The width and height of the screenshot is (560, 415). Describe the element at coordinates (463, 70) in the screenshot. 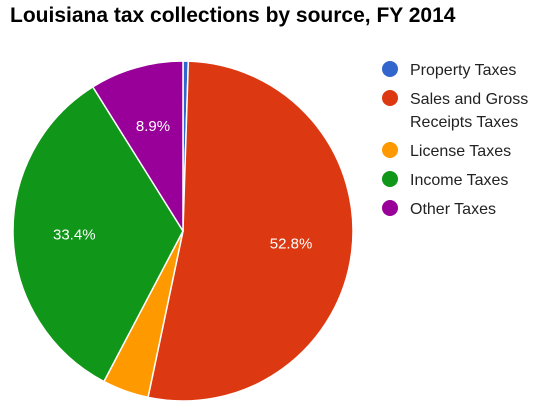

I see `legend-label: Property Taxes` at that location.